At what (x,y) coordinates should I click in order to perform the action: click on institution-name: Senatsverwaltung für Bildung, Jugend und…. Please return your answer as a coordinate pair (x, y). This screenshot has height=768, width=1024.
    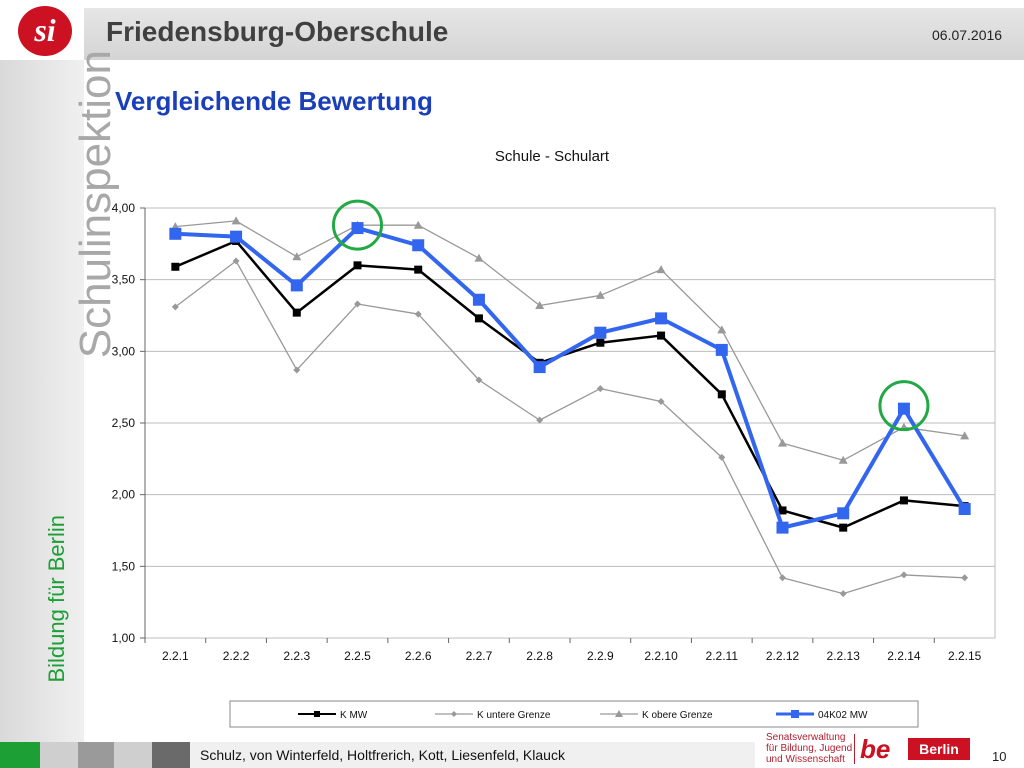
    Looking at the image, I should click on (809, 748).